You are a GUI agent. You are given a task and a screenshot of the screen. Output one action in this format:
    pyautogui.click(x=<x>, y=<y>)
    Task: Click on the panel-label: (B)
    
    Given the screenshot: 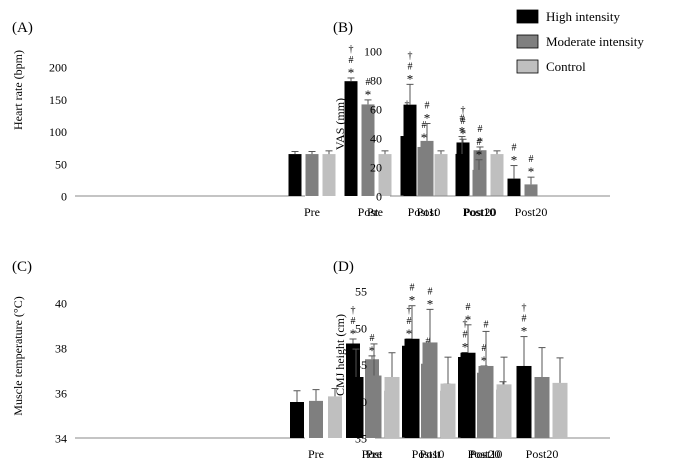 What is the action you would take?
    pyautogui.click(x=343, y=28)
    